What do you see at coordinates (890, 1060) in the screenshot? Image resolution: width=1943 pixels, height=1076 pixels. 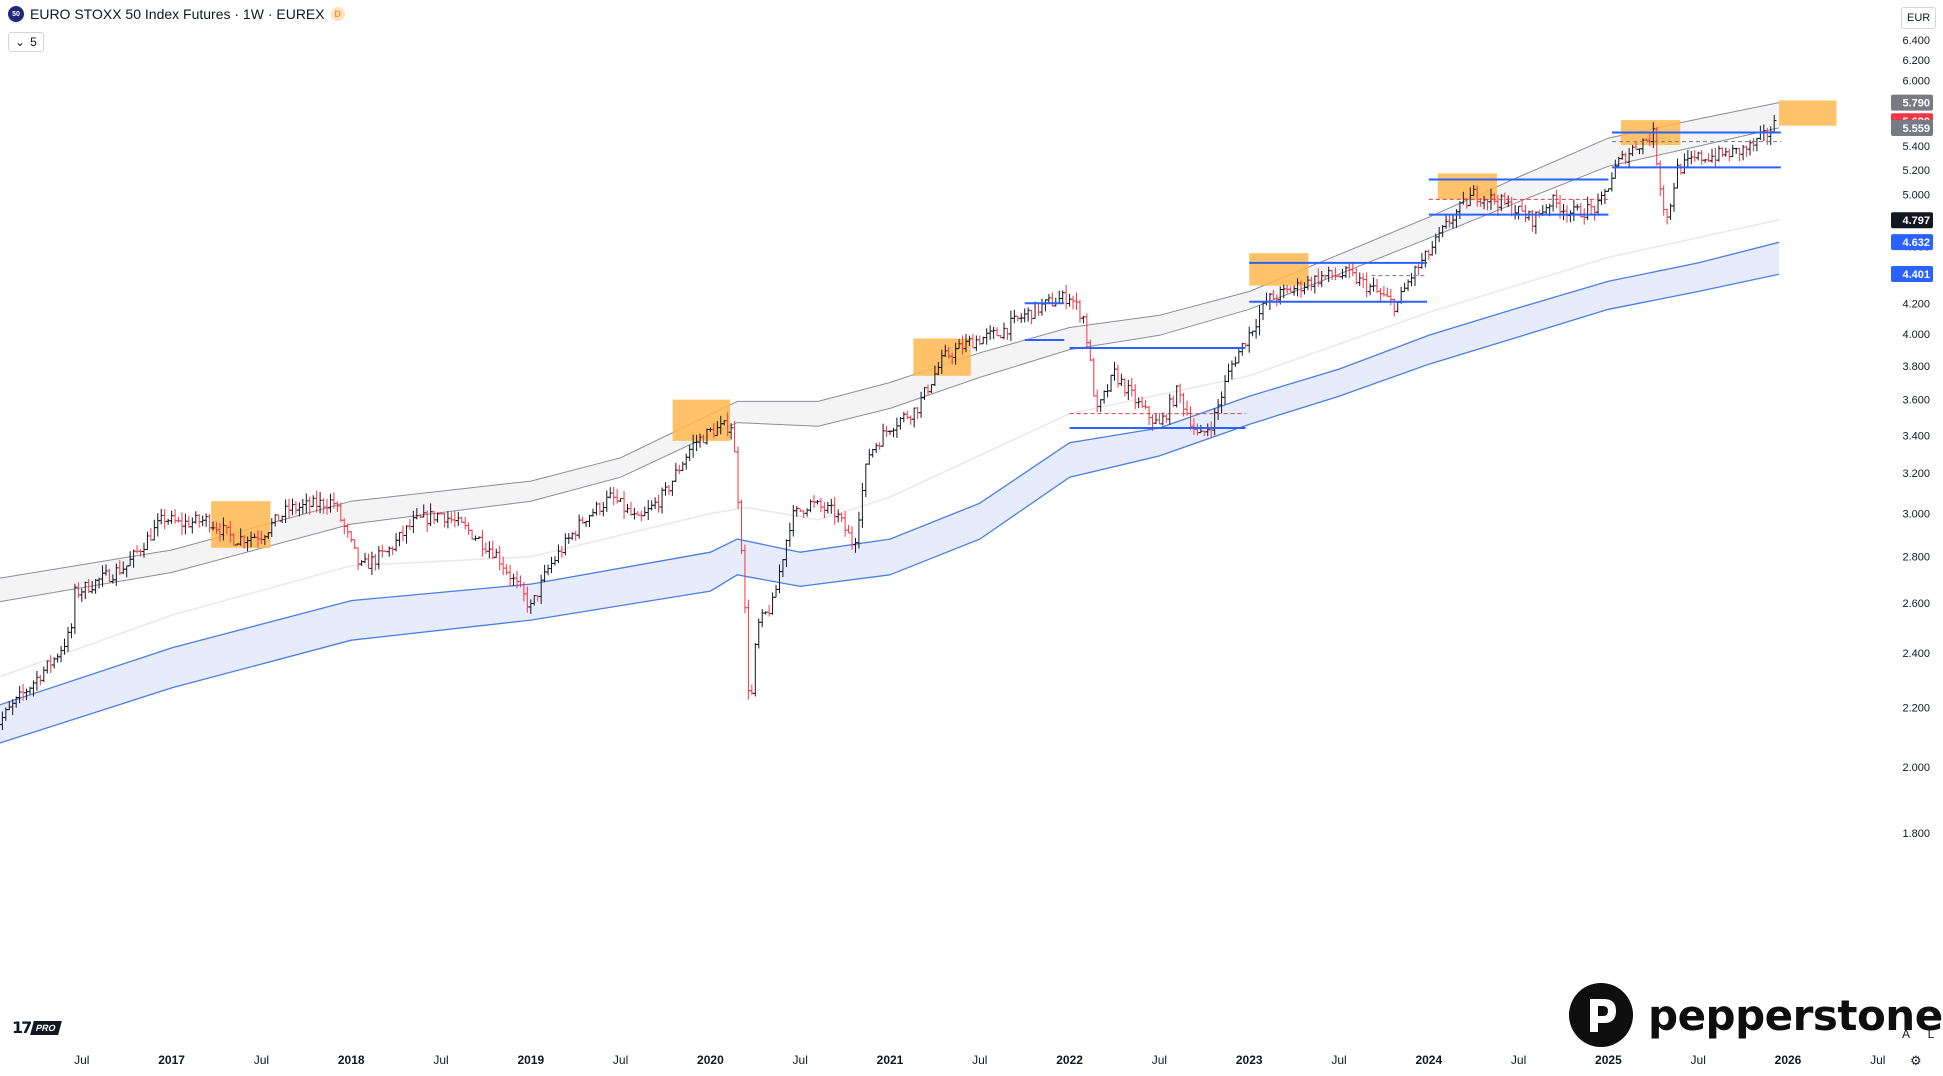 I see `x-tick-label: 2021` at bounding box center [890, 1060].